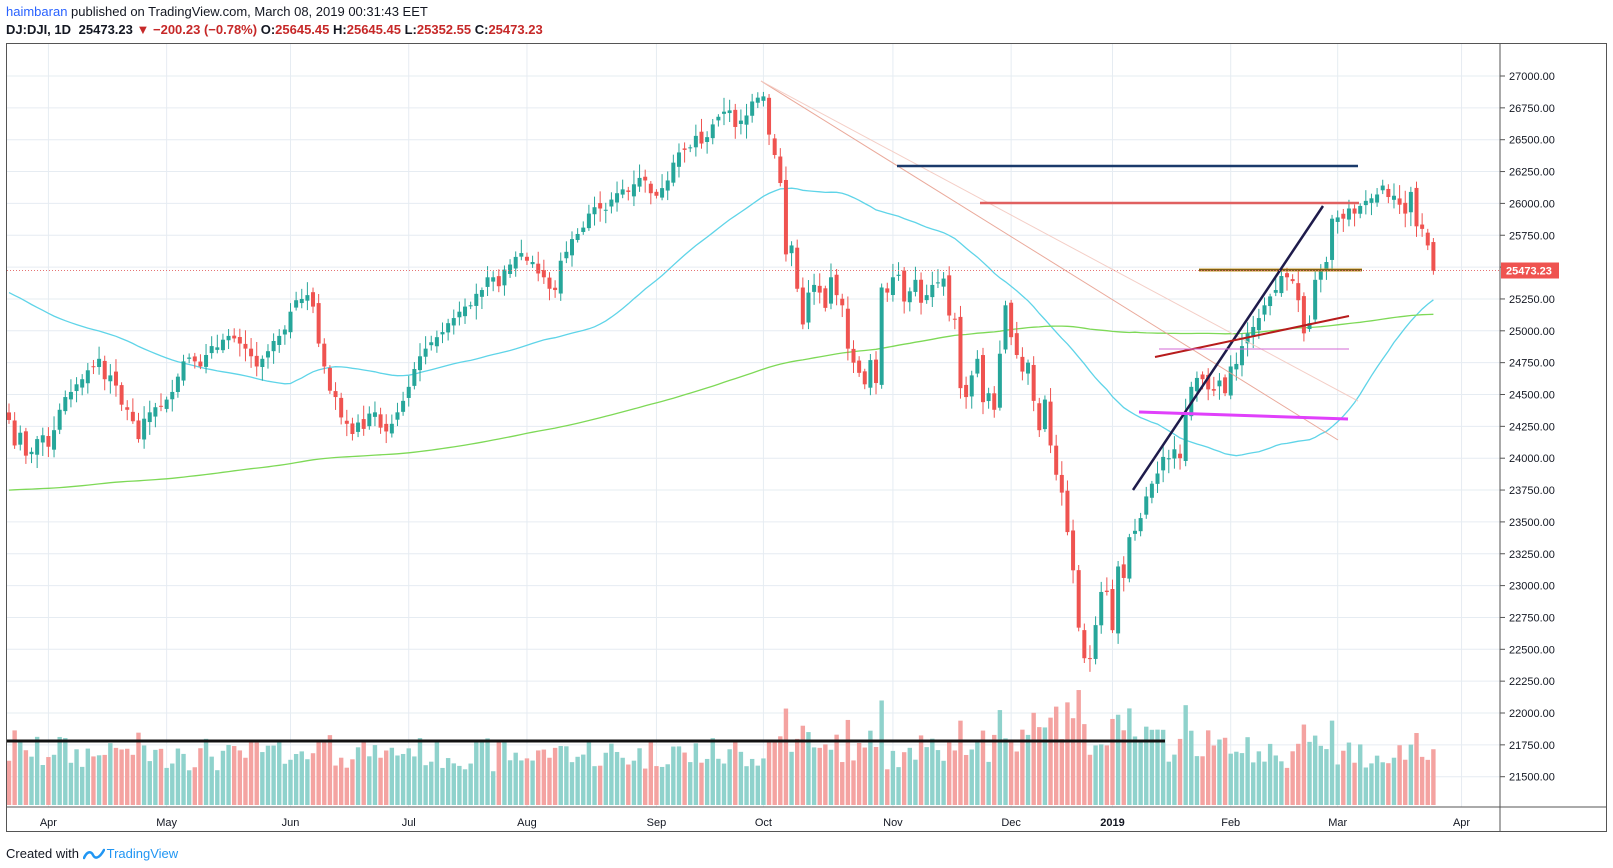 Image resolution: width=1613 pixels, height=868 pixels. What do you see at coordinates (1529, 272) in the screenshot?
I see `last-price-label: 25473.23` at bounding box center [1529, 272].